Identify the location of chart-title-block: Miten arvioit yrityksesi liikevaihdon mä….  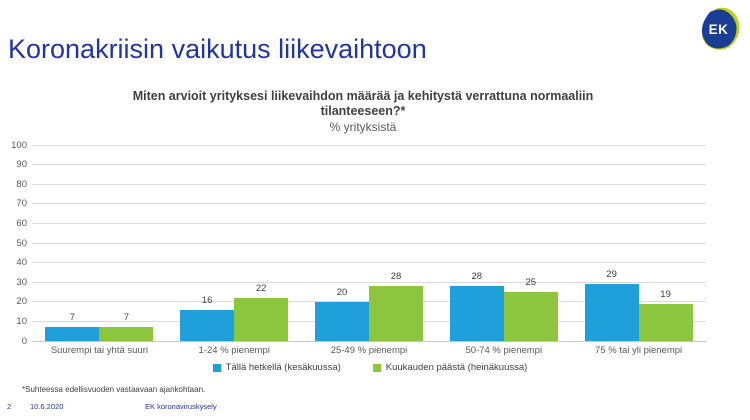
(363, 112).